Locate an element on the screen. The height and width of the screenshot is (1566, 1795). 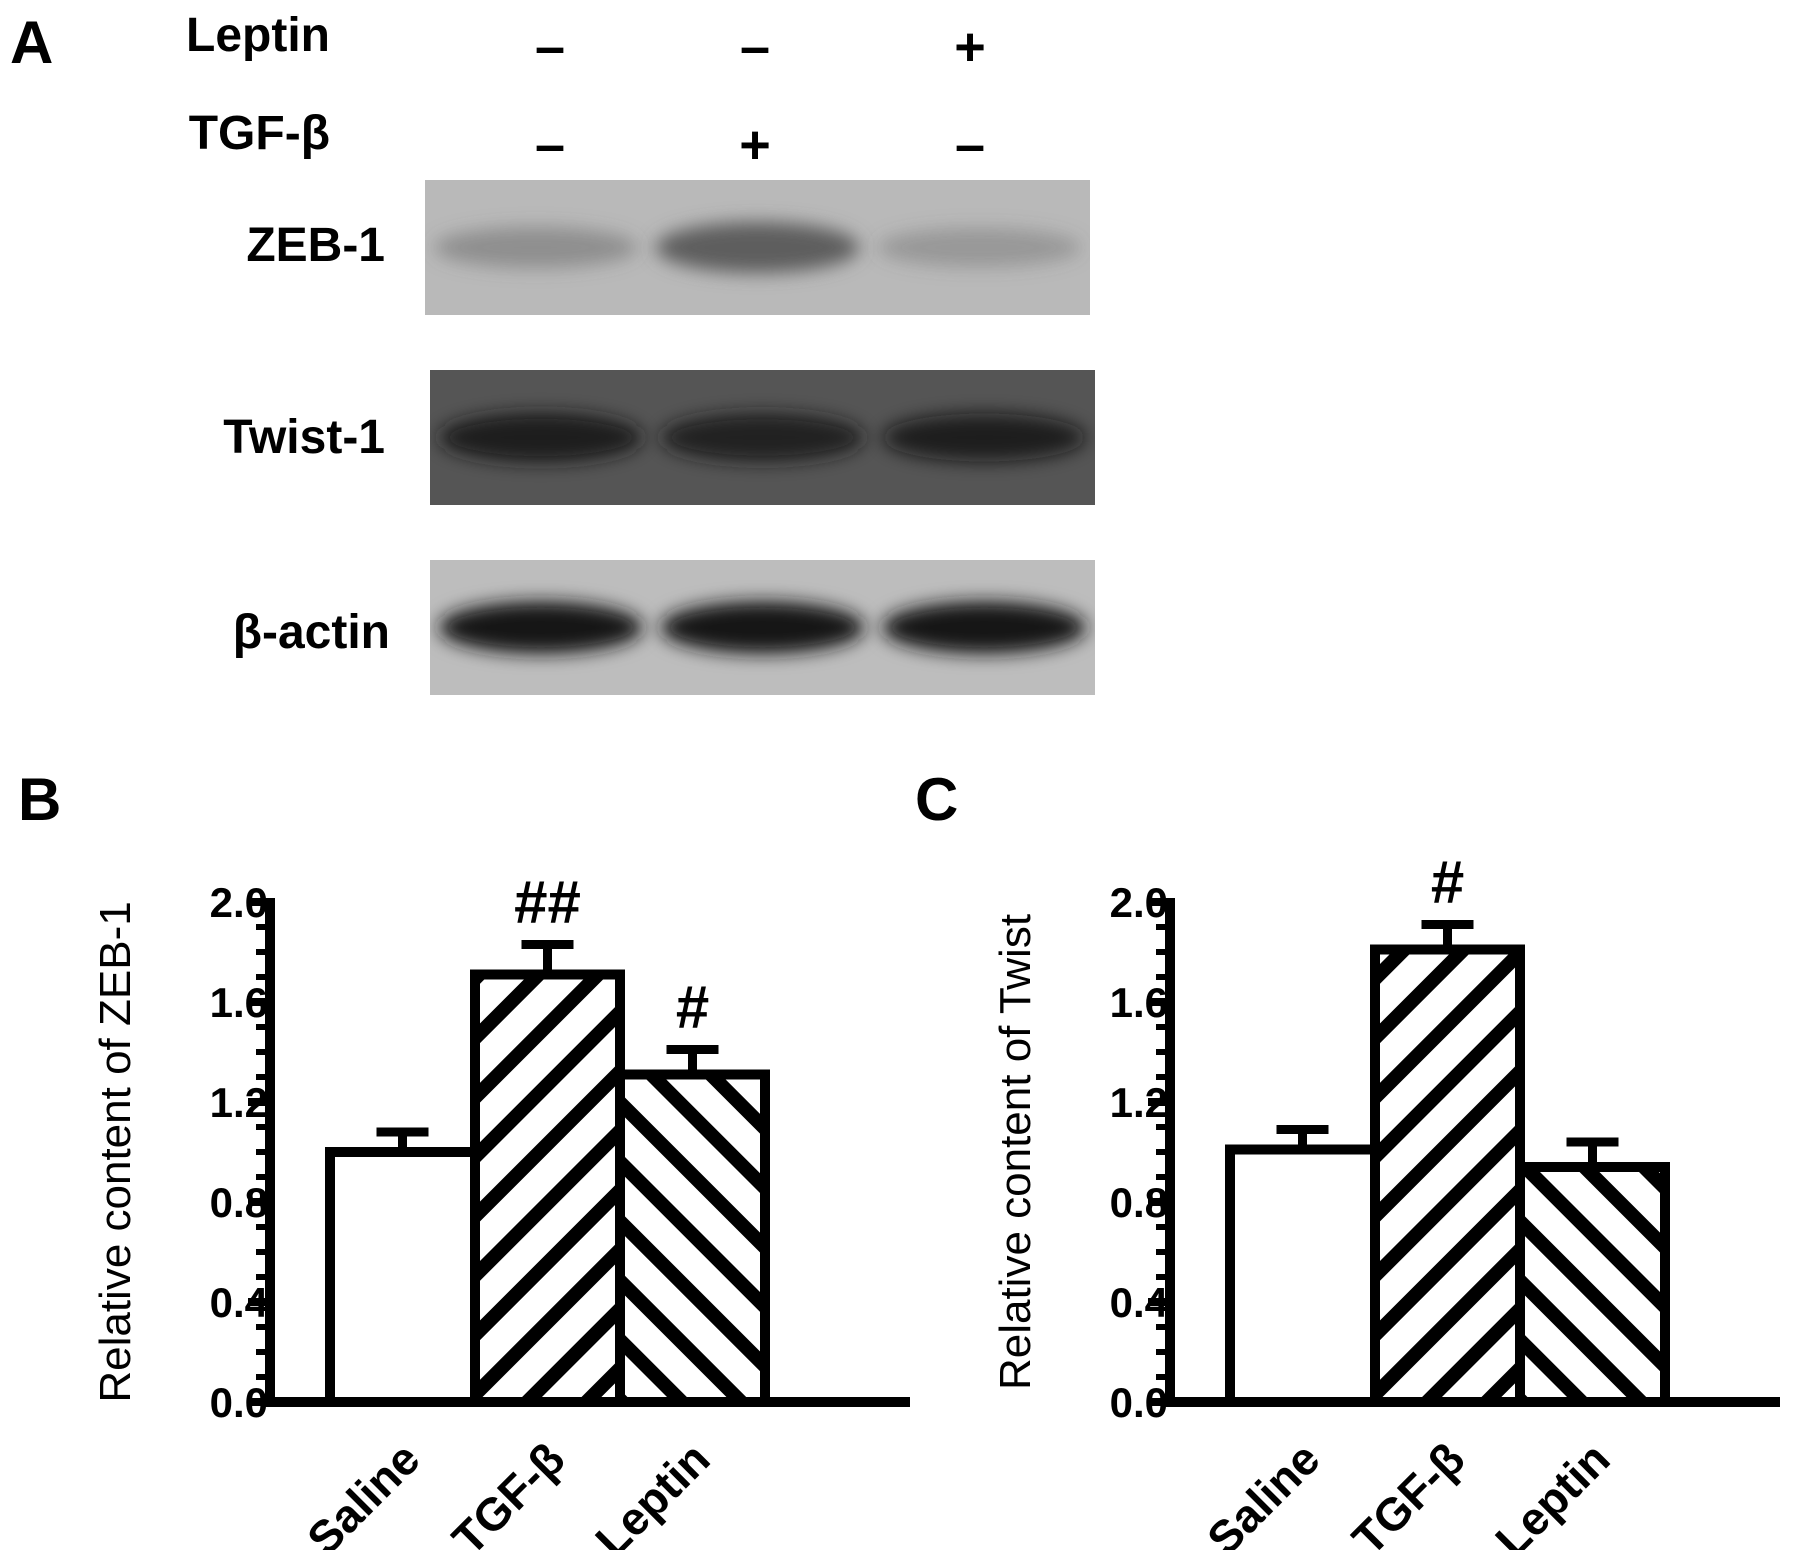
leptin-label: Leptin is located at coordinates (258, 35).